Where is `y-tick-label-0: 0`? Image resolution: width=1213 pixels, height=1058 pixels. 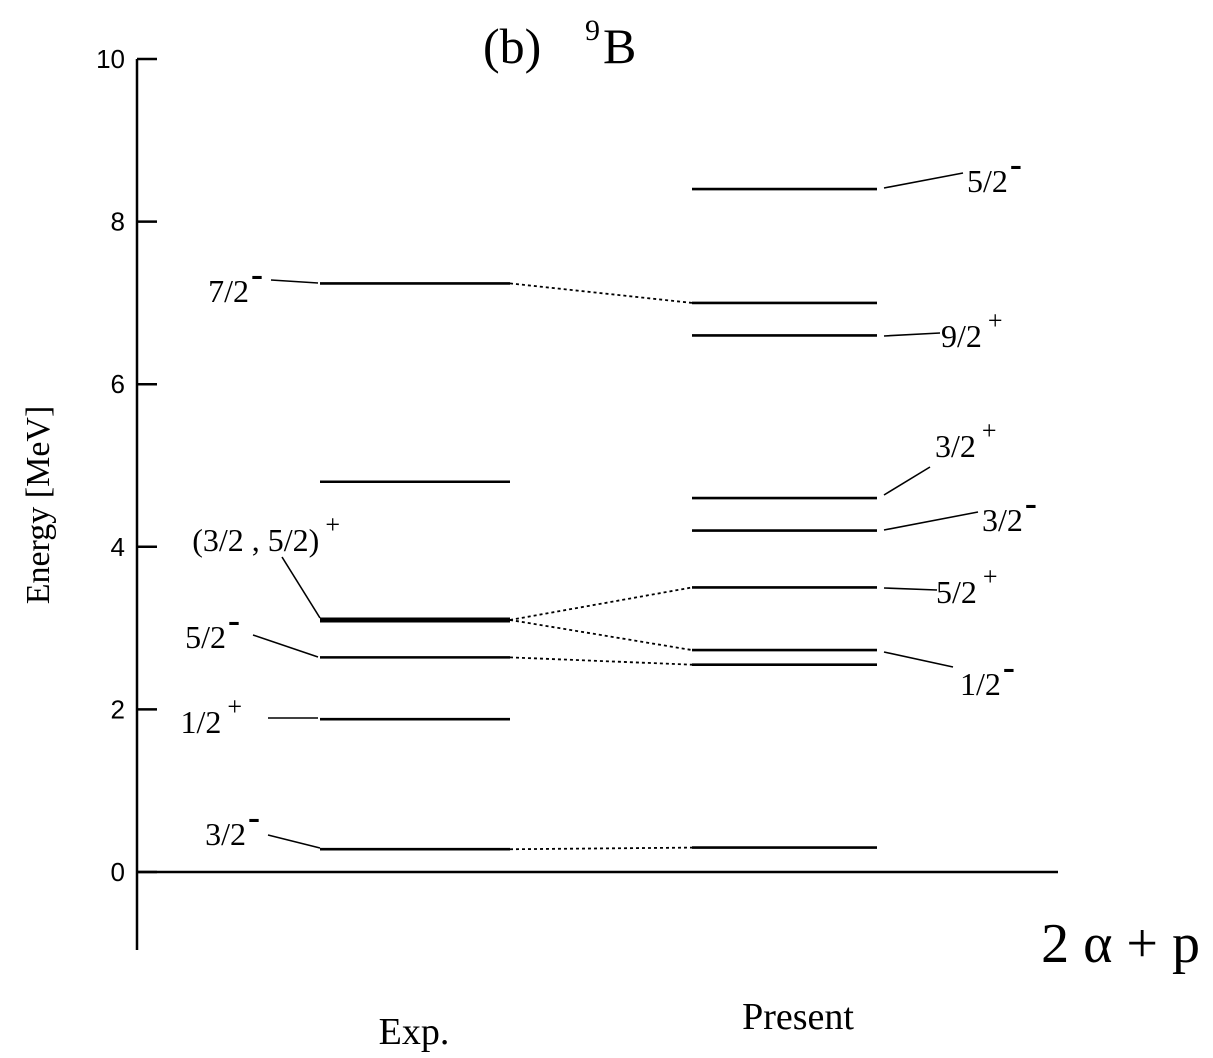
y-tick-label-0: 0 is located at coordinates (118, 872).